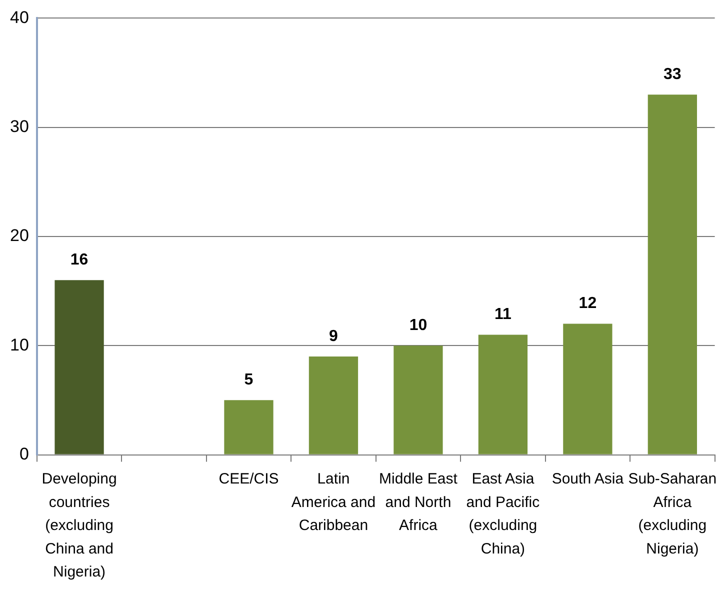 The image size is (723, 592). I want to click on x-tick-label: Middle East and North Africa, so click(418, 502).